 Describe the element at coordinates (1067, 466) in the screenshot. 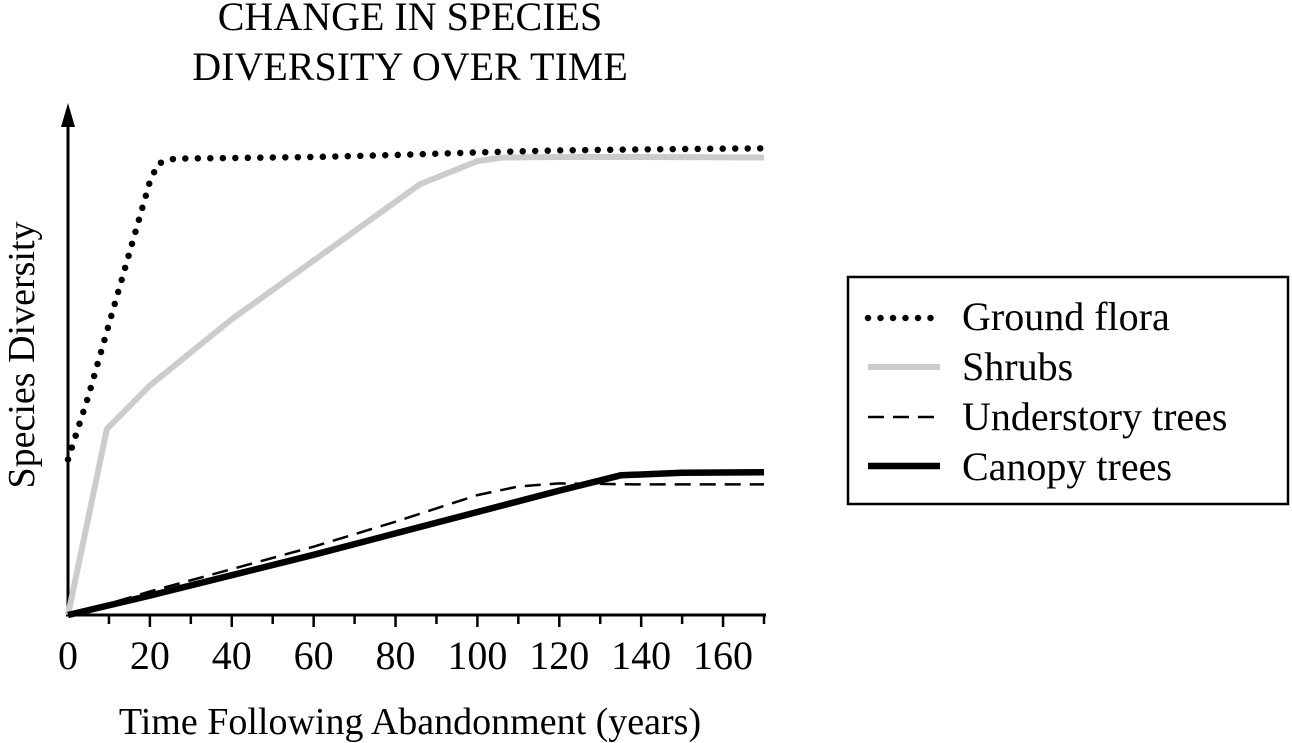

I see `legend-label-canopy-trees: Canopy trees` at that location.